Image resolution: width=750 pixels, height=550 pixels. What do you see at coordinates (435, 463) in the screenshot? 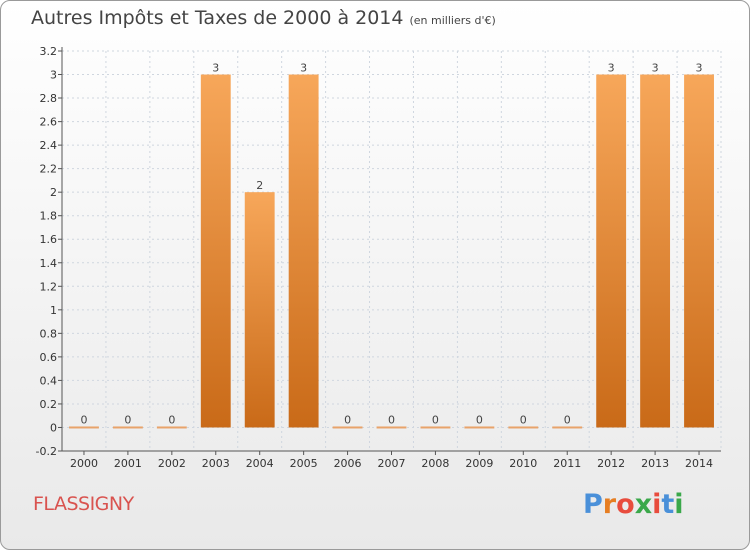
I see `x-tick-label: 2008` at bounding box center [435, 463].